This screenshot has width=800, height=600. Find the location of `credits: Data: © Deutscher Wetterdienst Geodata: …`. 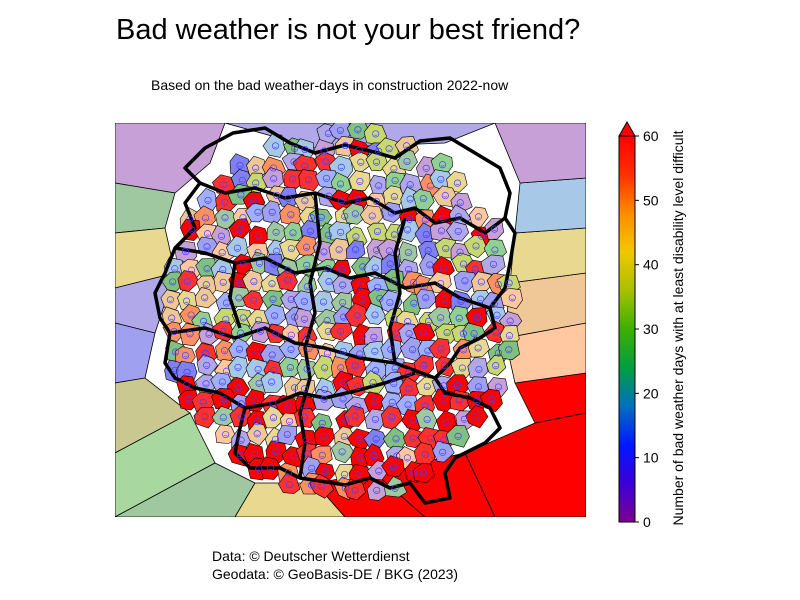

credits: Data: © Deutscher Wetterdienst Geodata: … is located at coordinates (335, 565).